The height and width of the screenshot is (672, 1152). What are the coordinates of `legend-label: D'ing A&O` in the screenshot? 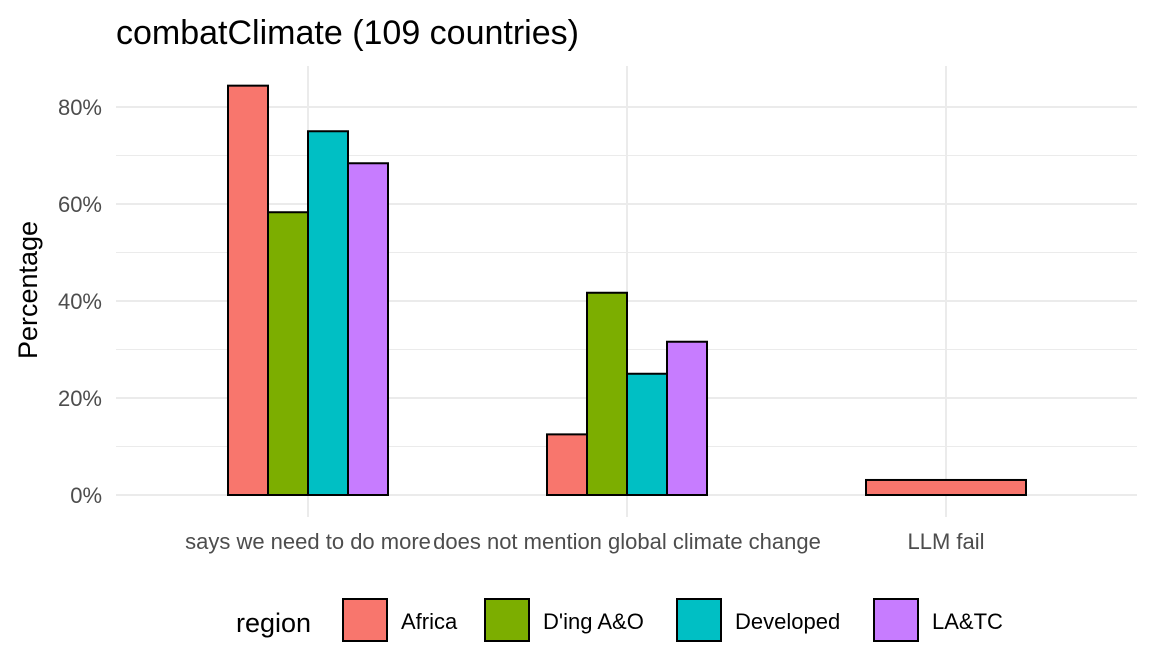 It's located at (593, 621).